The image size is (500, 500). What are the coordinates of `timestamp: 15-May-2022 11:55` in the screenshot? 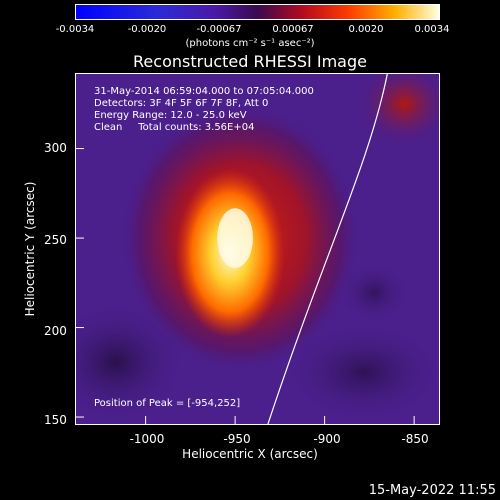 It's located at (432, 490).